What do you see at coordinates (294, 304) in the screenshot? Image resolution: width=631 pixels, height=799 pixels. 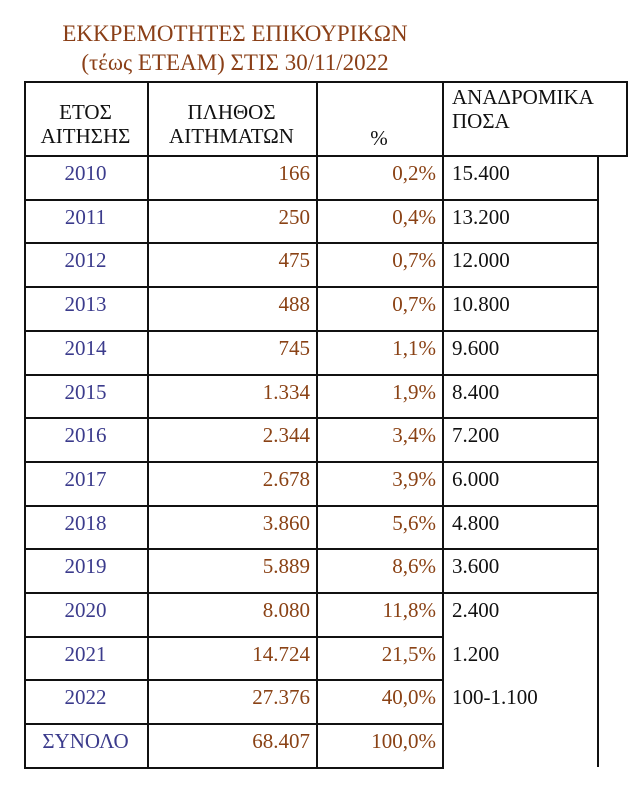 I see `count-cell: 488` at bounding box center [294, 304].